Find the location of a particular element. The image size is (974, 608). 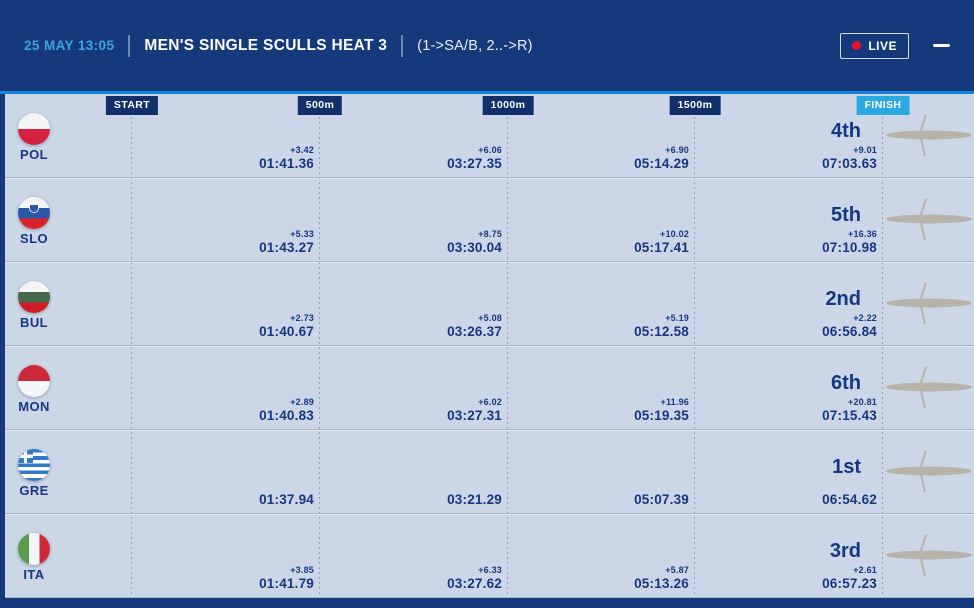

live-badge: LIVE is located at coordinates (874, 45).